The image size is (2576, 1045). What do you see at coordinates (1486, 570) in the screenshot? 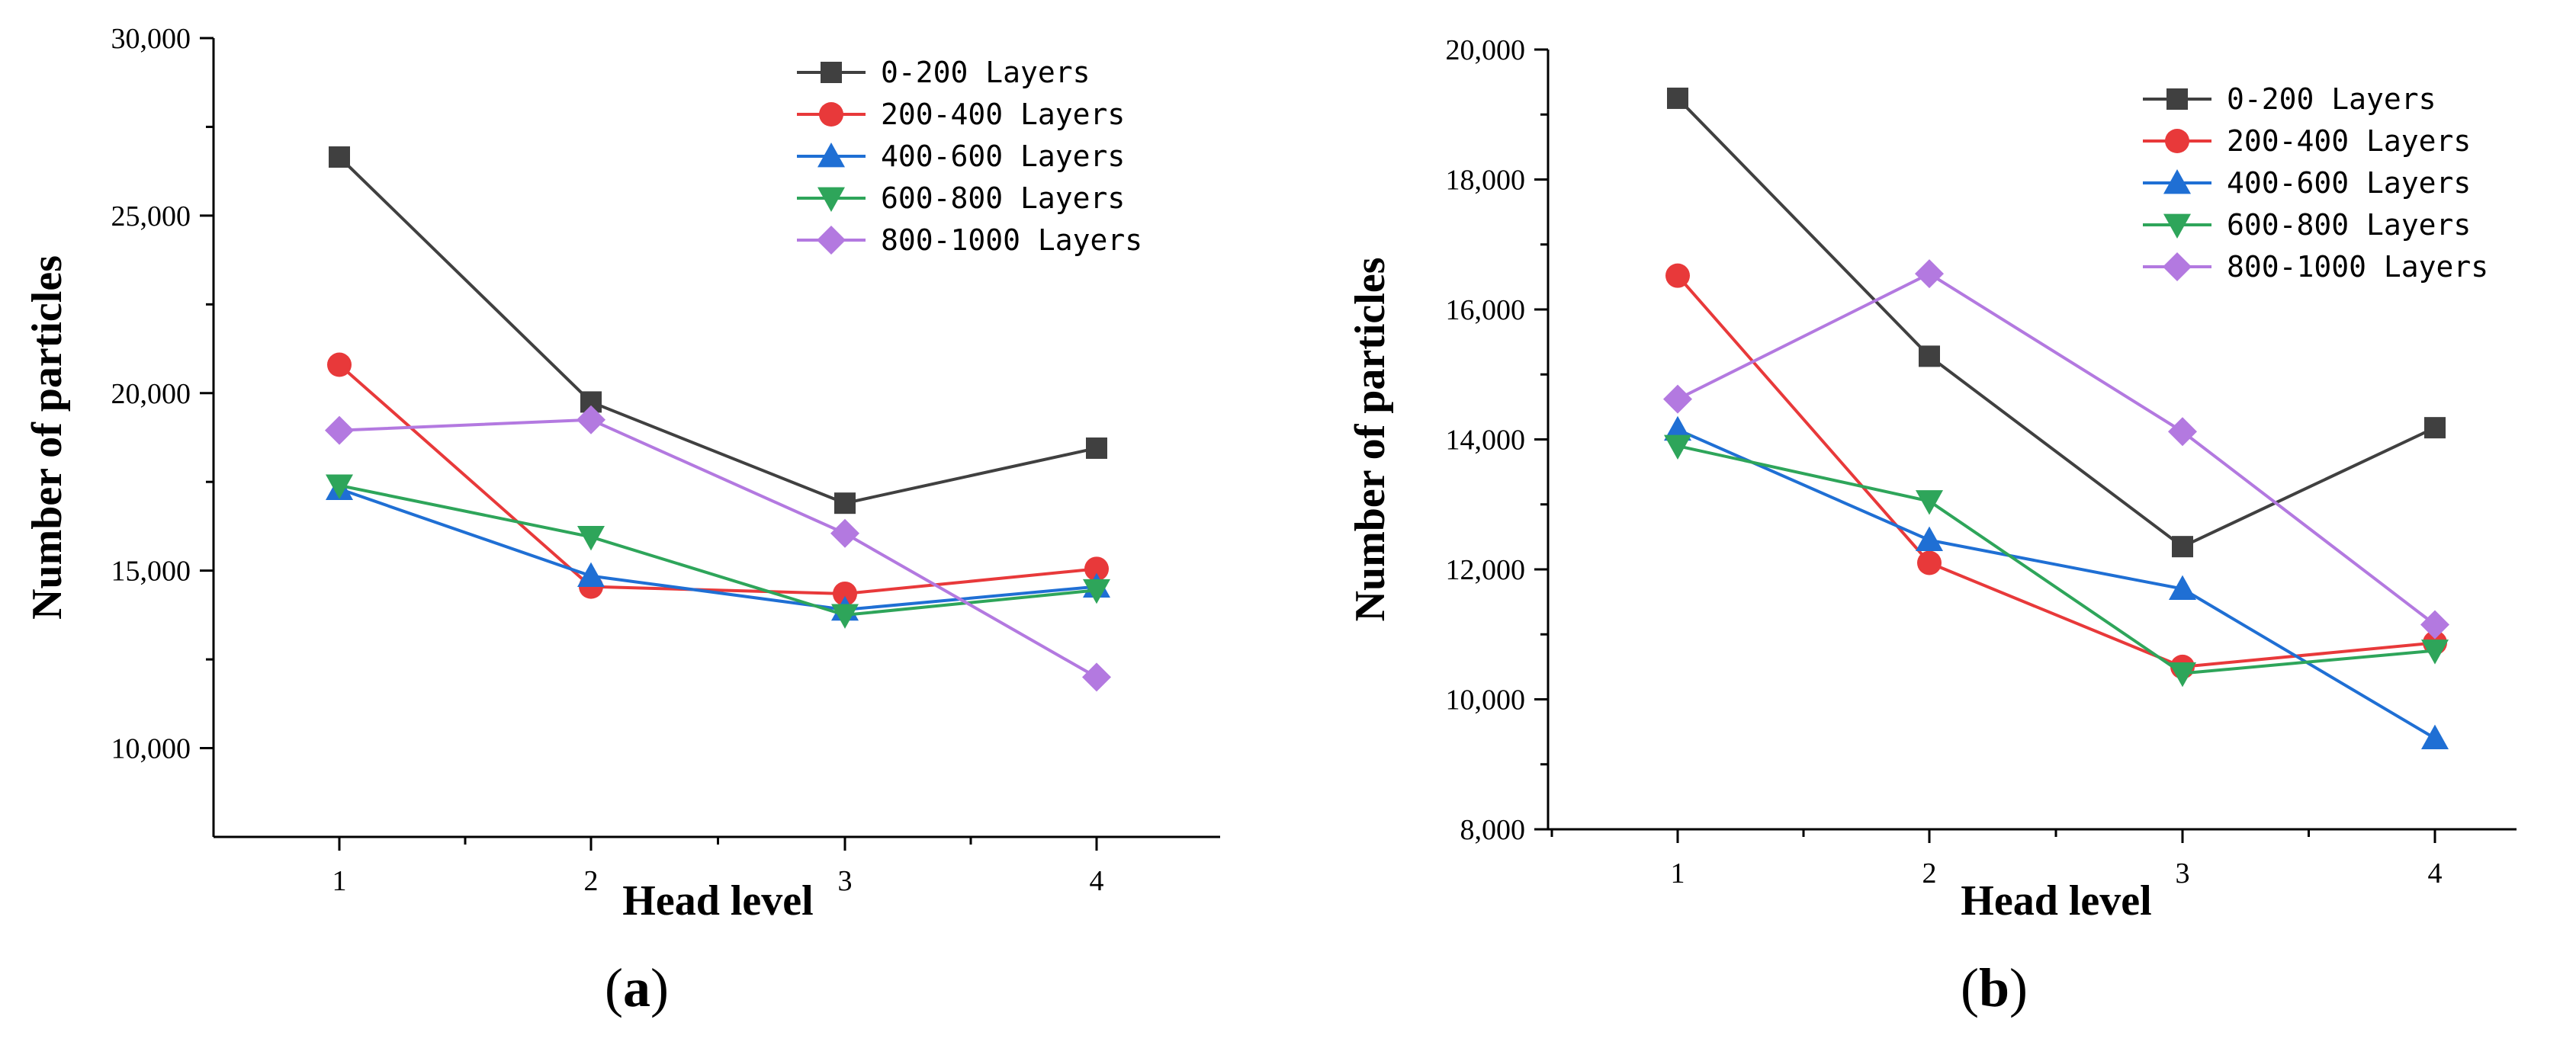
I see `y-tick-label: 12,000` at bounding box center [1486, 570].